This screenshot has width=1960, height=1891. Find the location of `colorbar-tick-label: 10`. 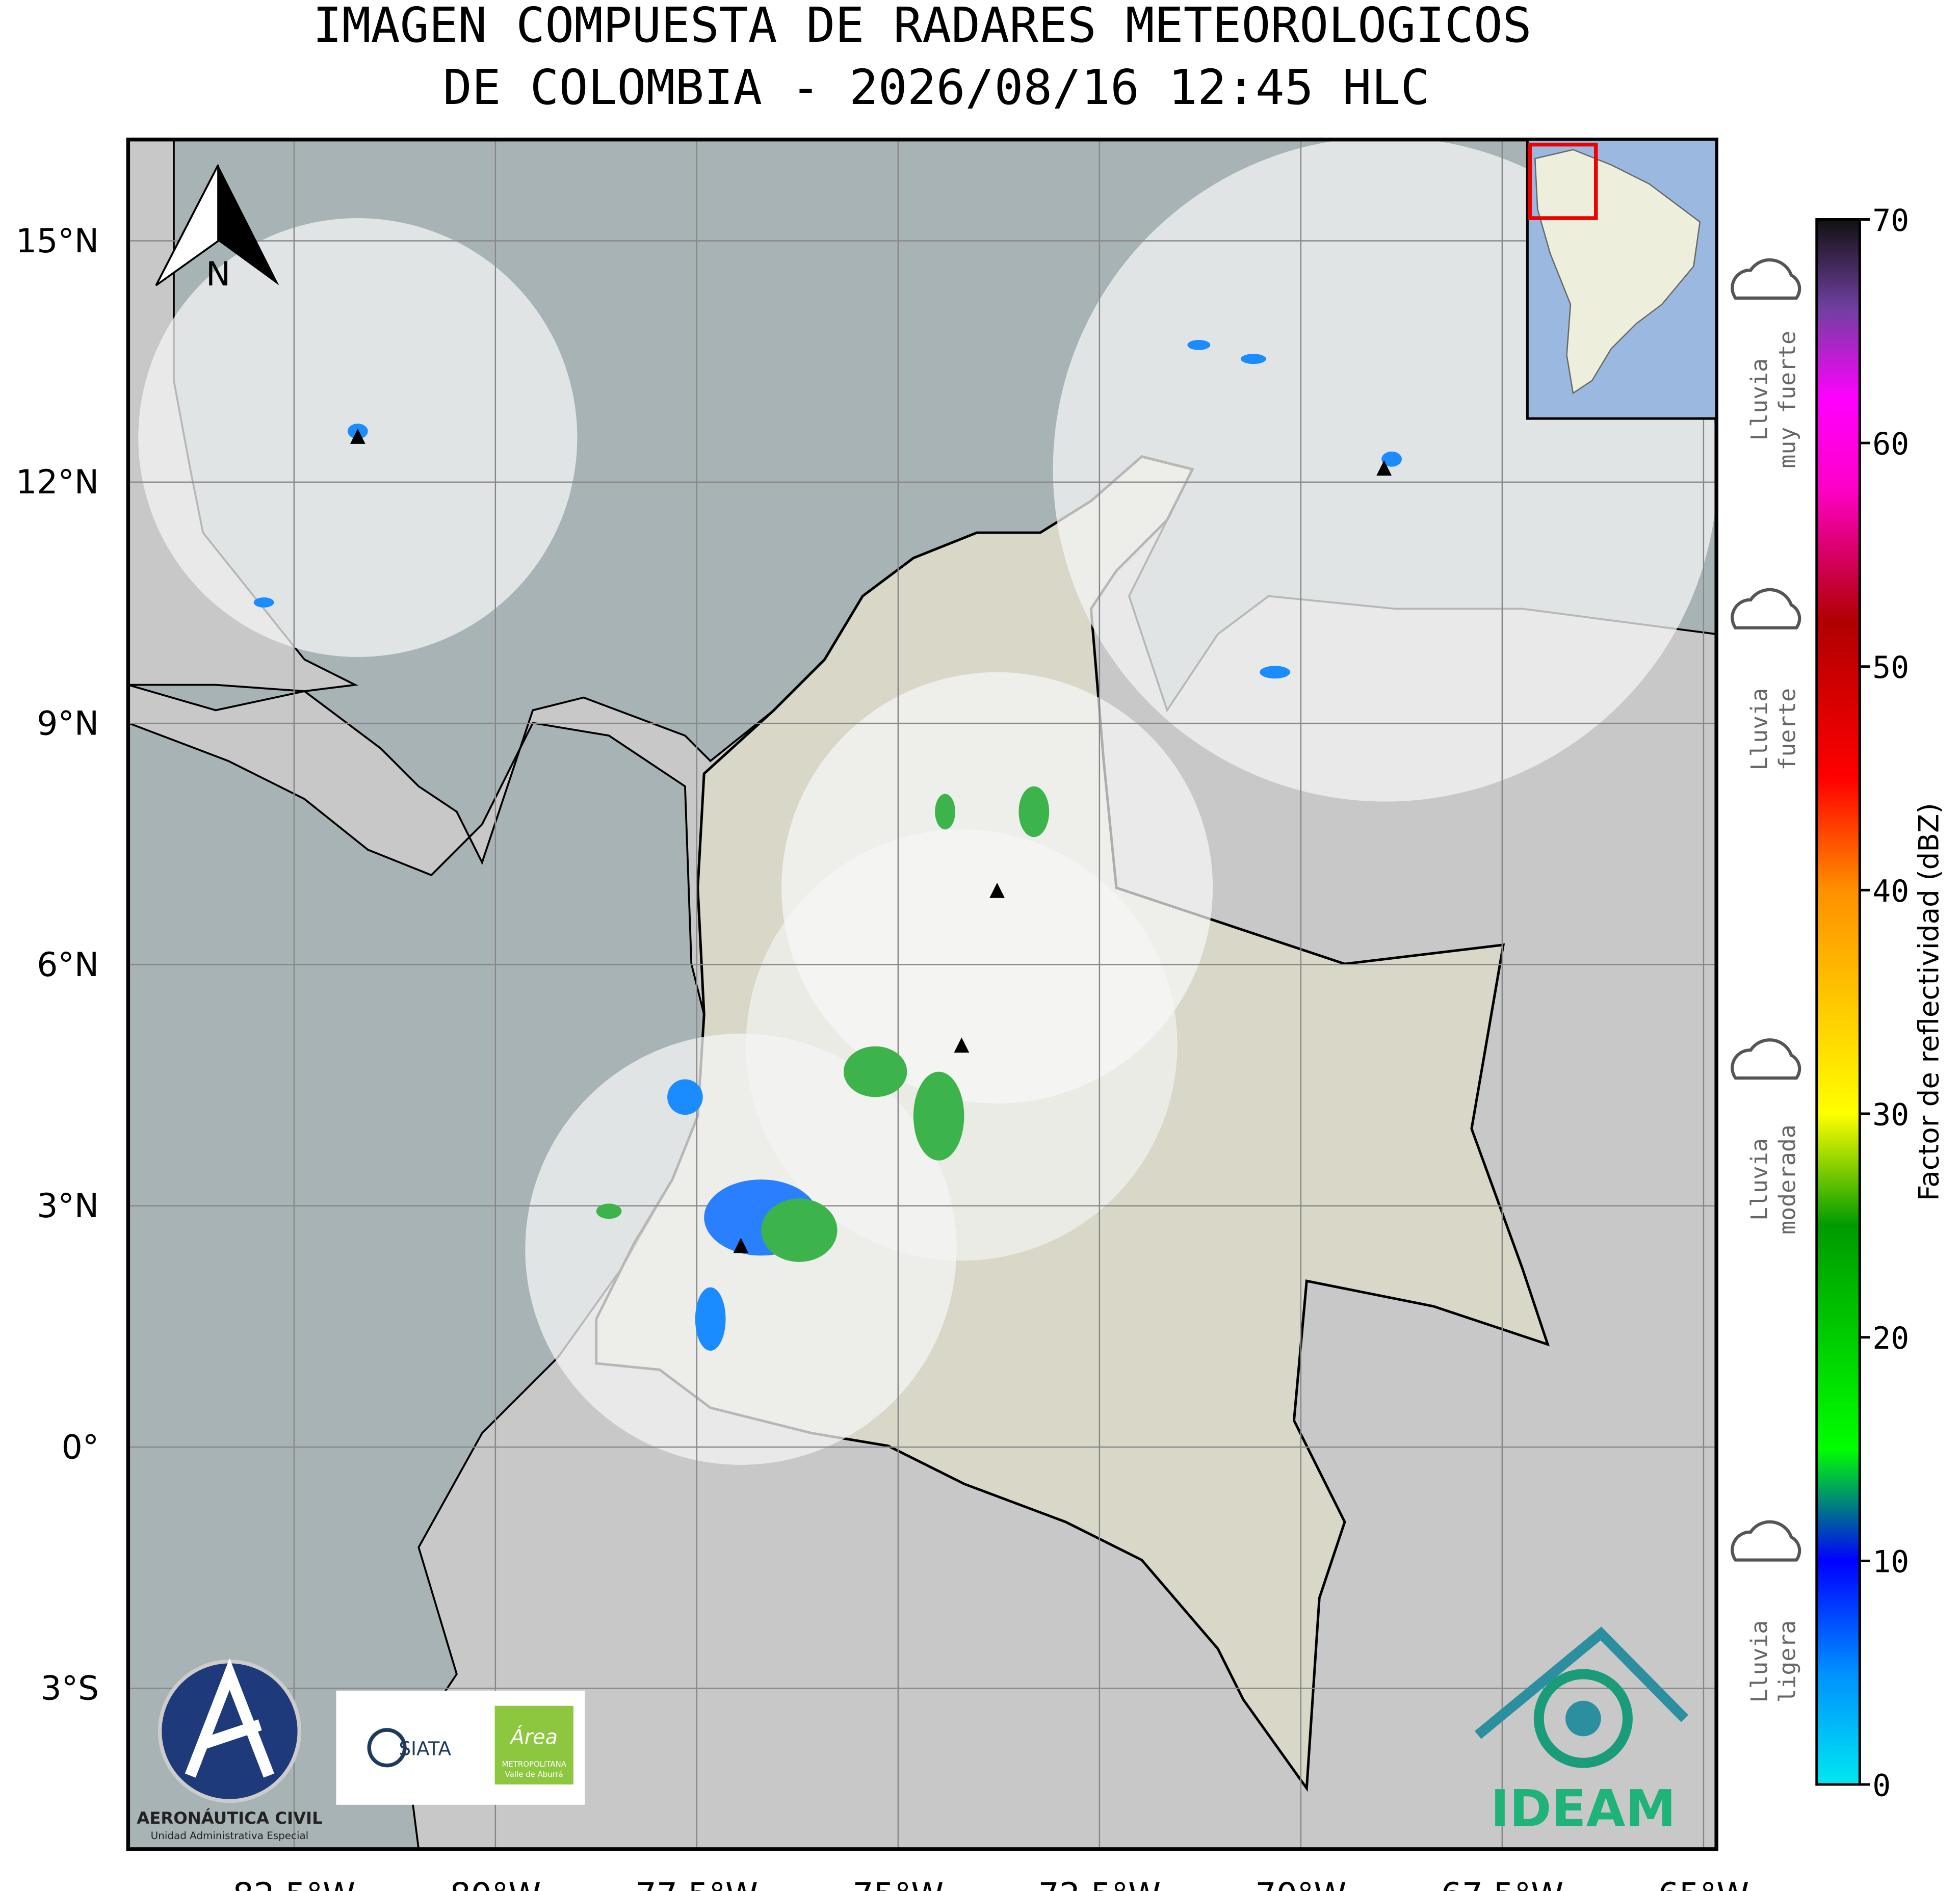

colorbar-tick-label: 10 is located at coordinates (1890, 1562).